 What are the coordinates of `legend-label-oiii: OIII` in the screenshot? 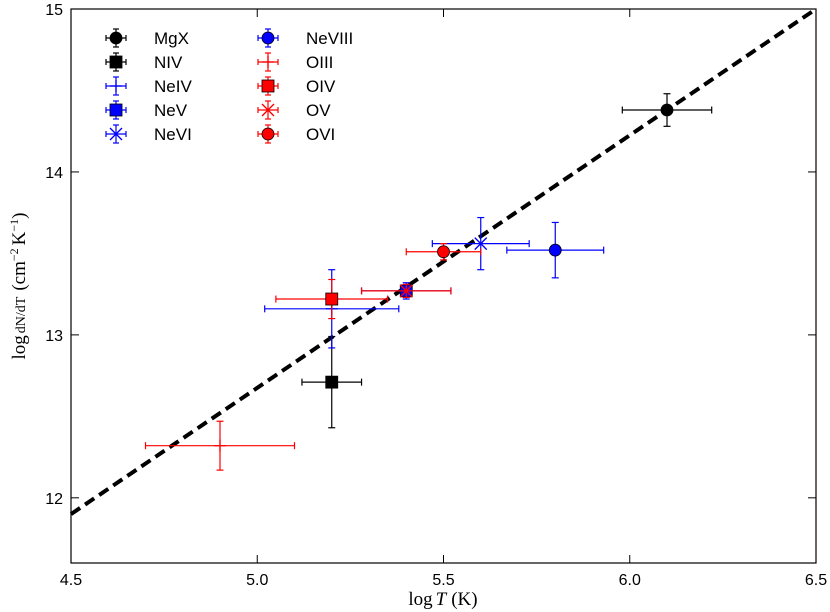 It's located at (319, 62).